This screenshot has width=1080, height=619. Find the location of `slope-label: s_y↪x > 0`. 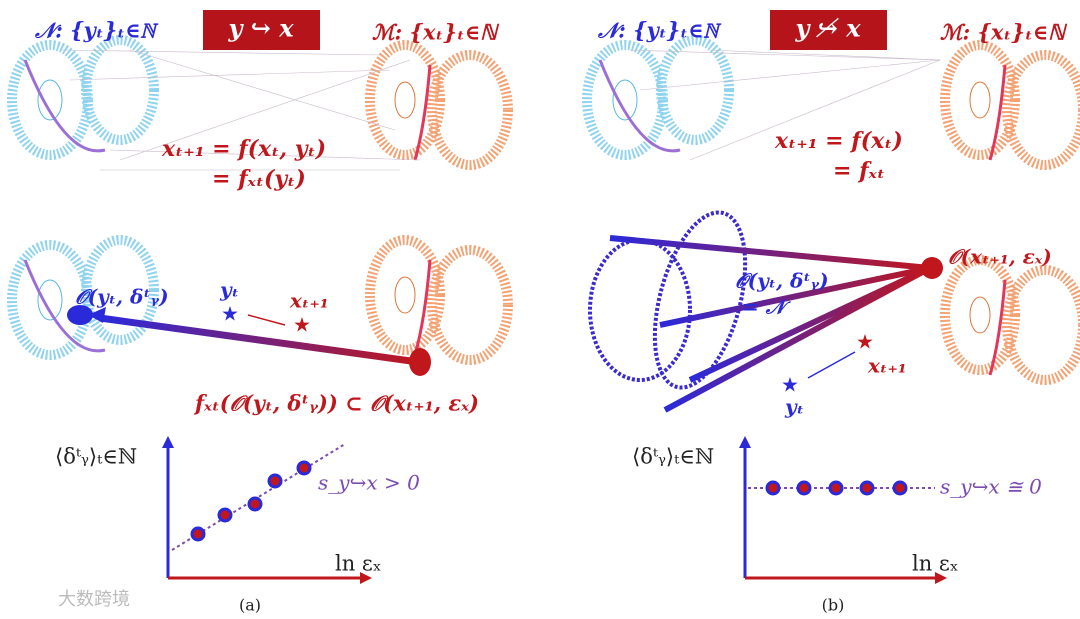

slope-label: s_y↪x > 0 is located at coordinates (369, 483).